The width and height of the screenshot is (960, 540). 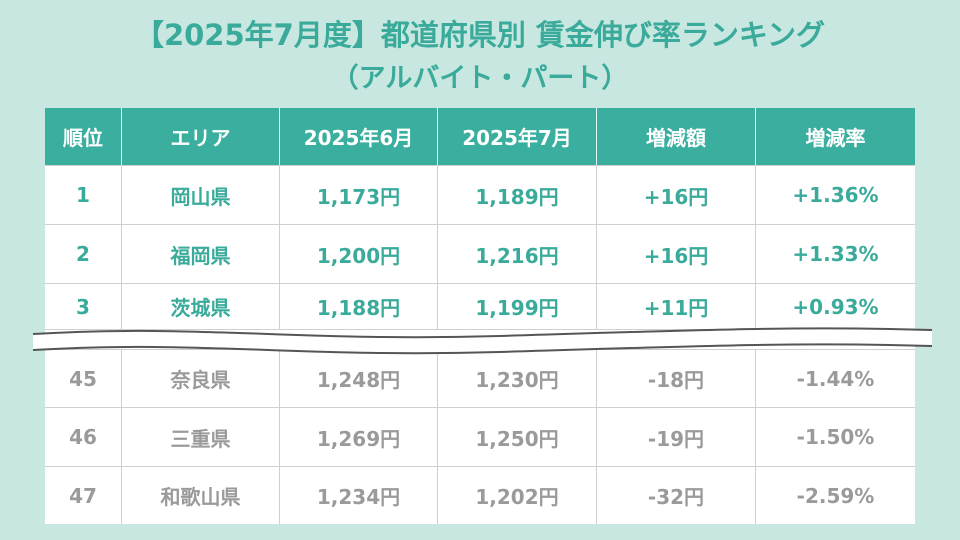 I want to click on table-row: 1 岡山県 1,173円 1,189円 +16円 +1.36%, so click(x=480, y=195).